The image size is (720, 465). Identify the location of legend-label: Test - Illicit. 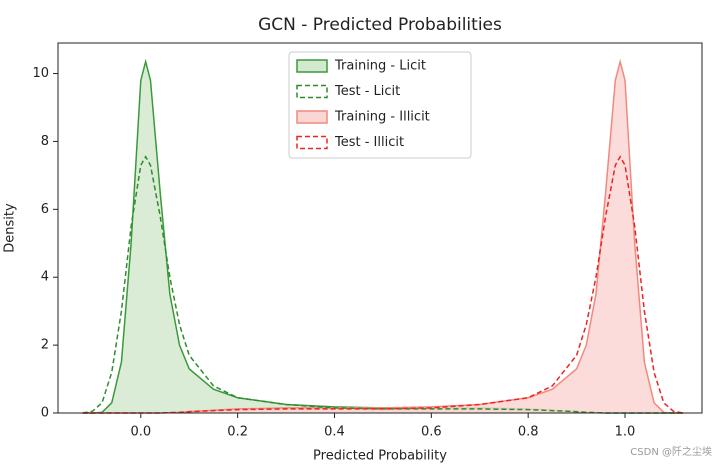
(369, 142).